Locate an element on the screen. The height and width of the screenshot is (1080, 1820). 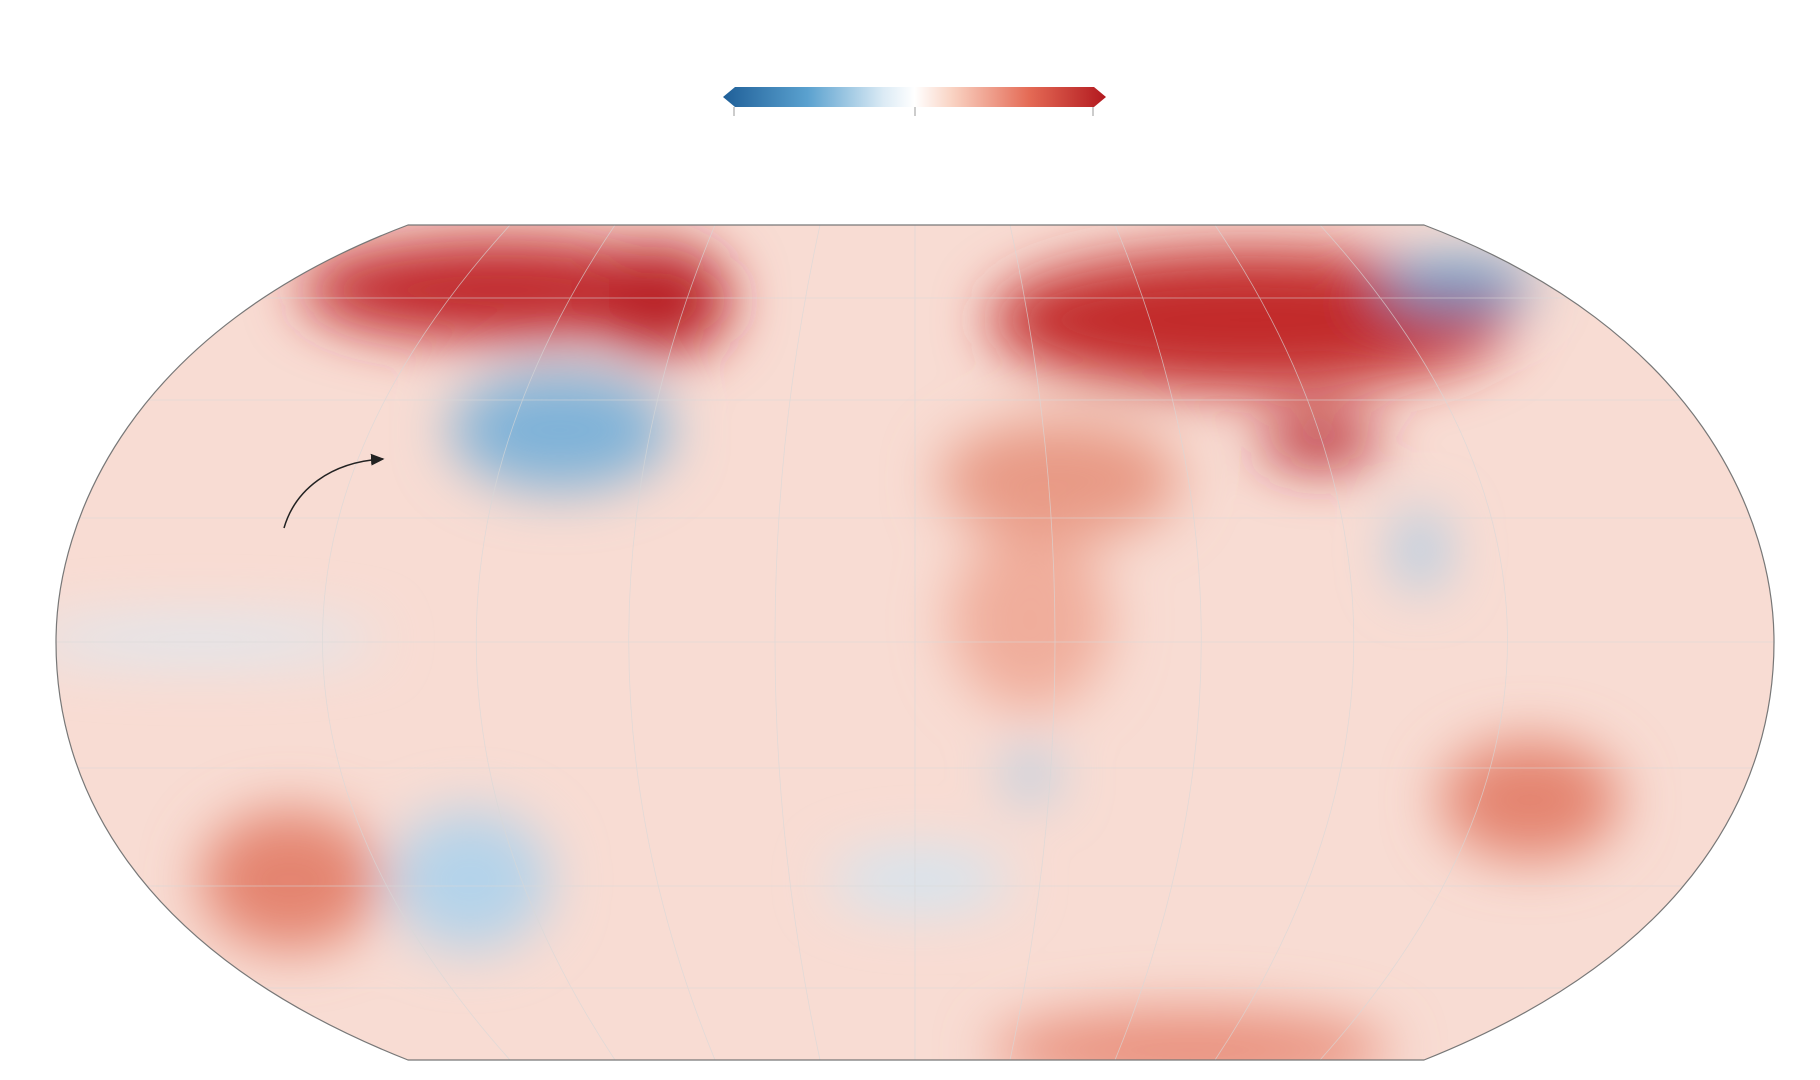
colorbar is located at coordinates (914, 101).